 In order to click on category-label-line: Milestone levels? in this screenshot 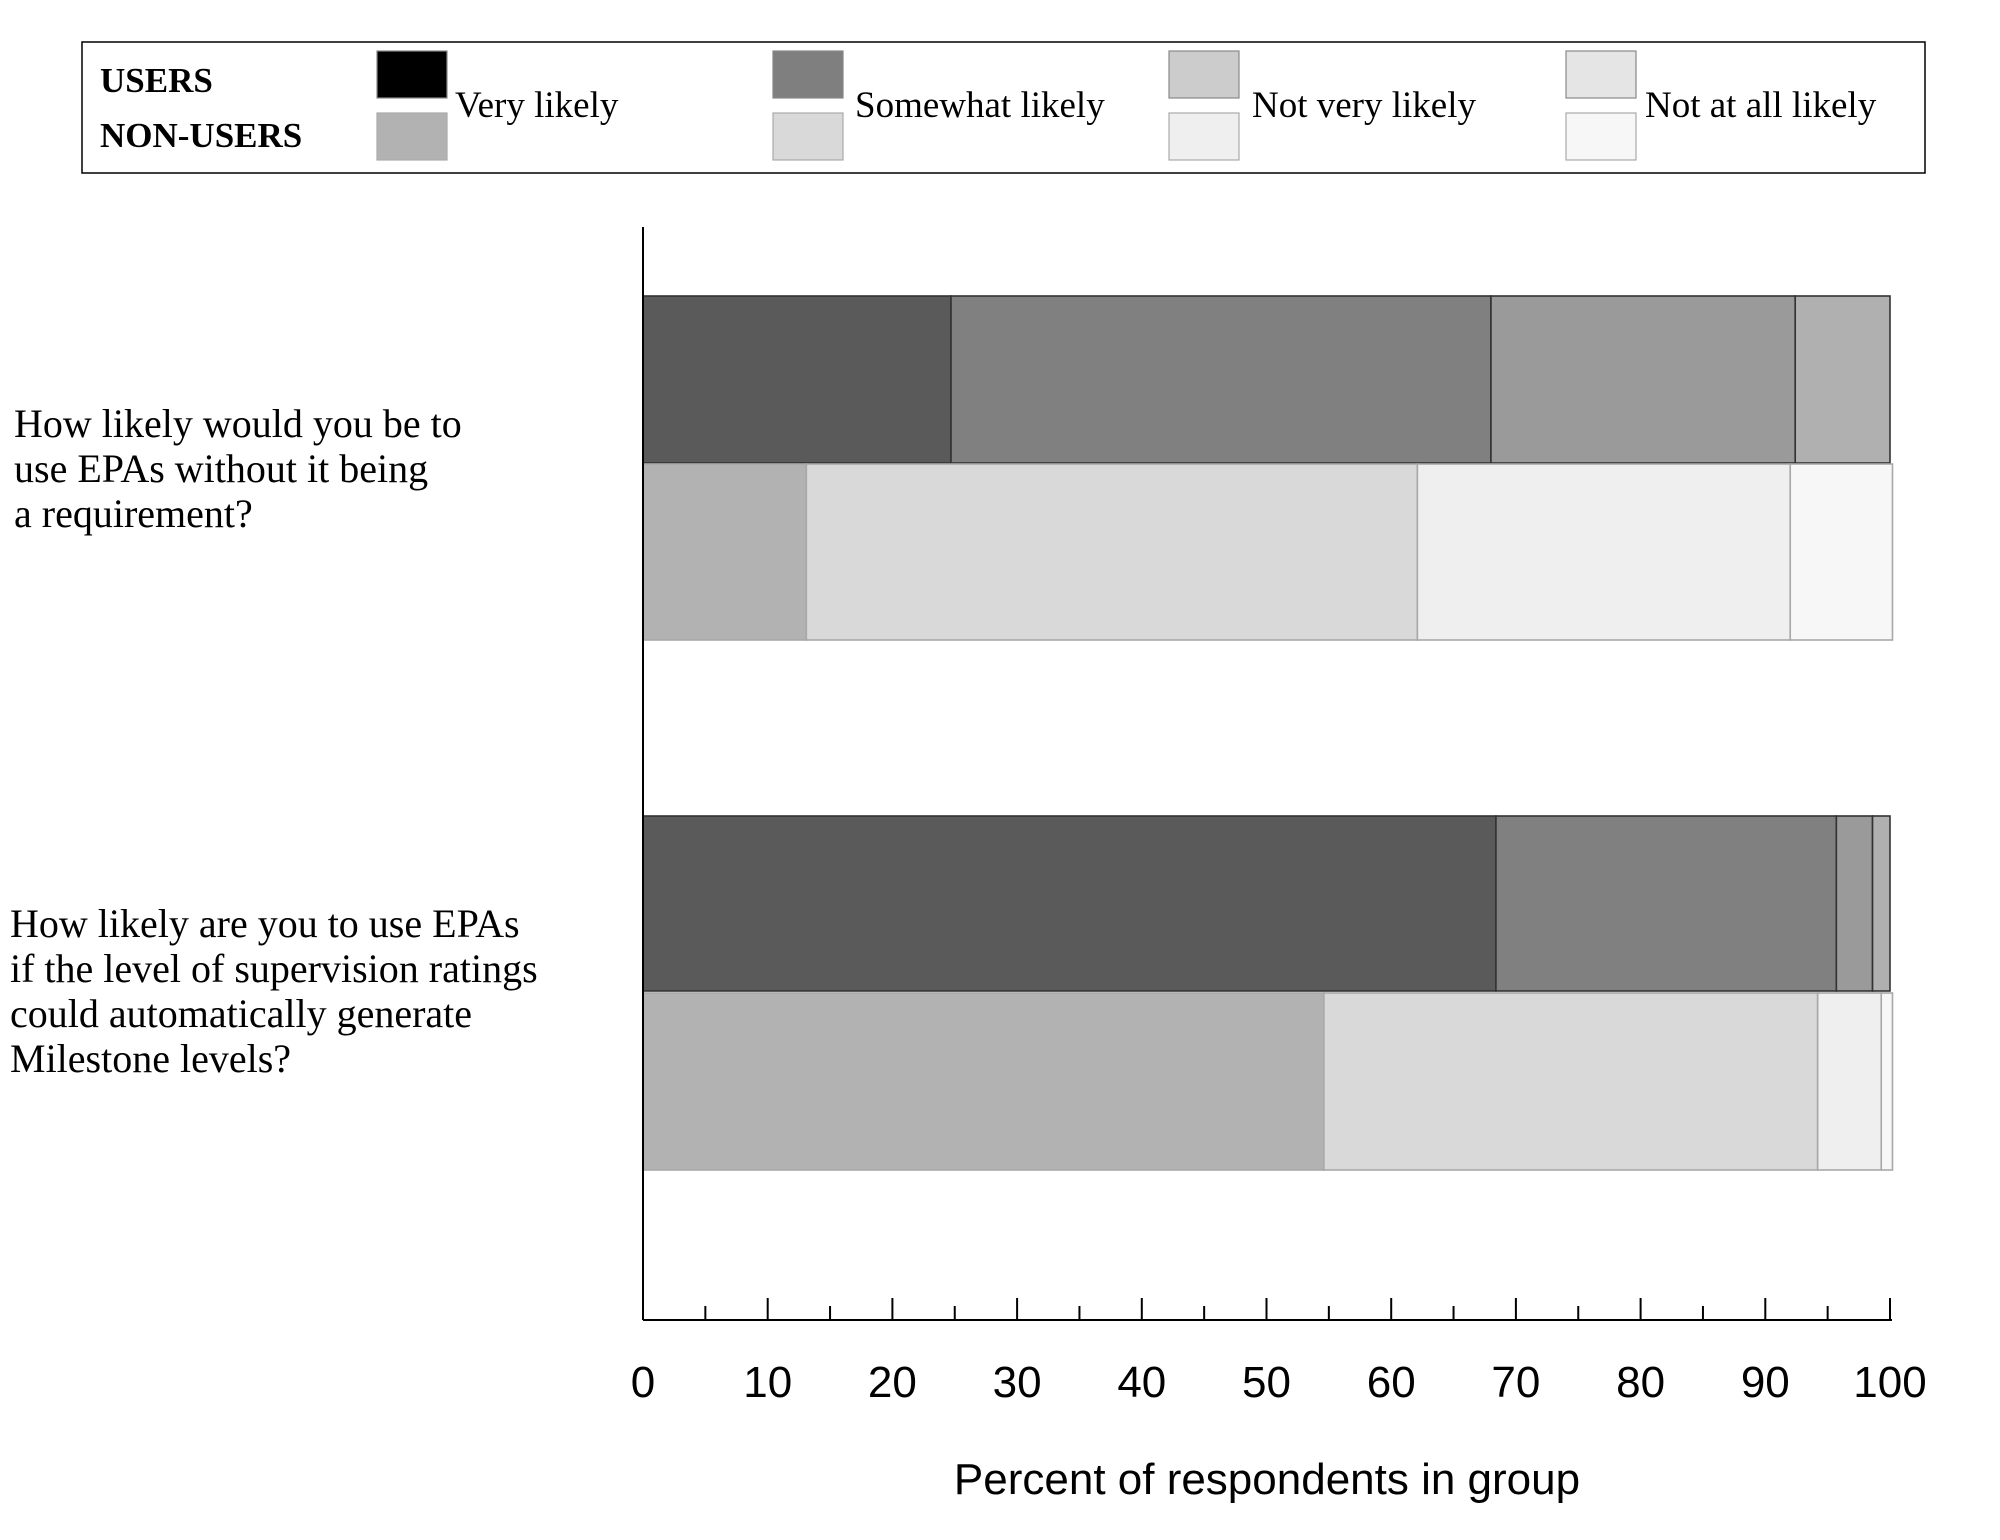, I will do `click(150, 1058)`.